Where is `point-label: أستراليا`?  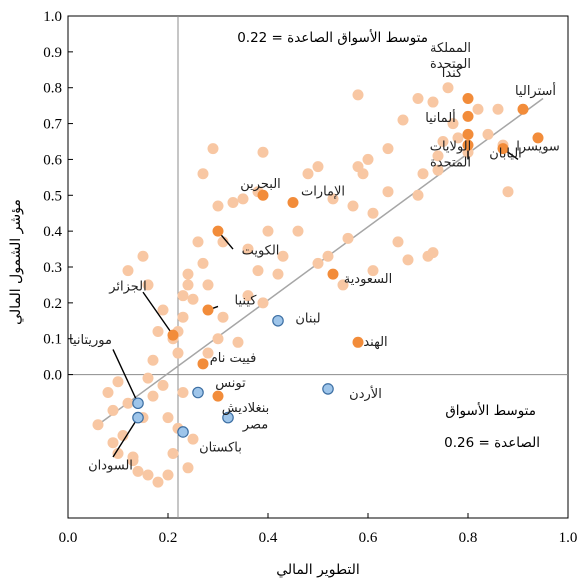 point-label: أستراليا is located at coordinates (535, 90).